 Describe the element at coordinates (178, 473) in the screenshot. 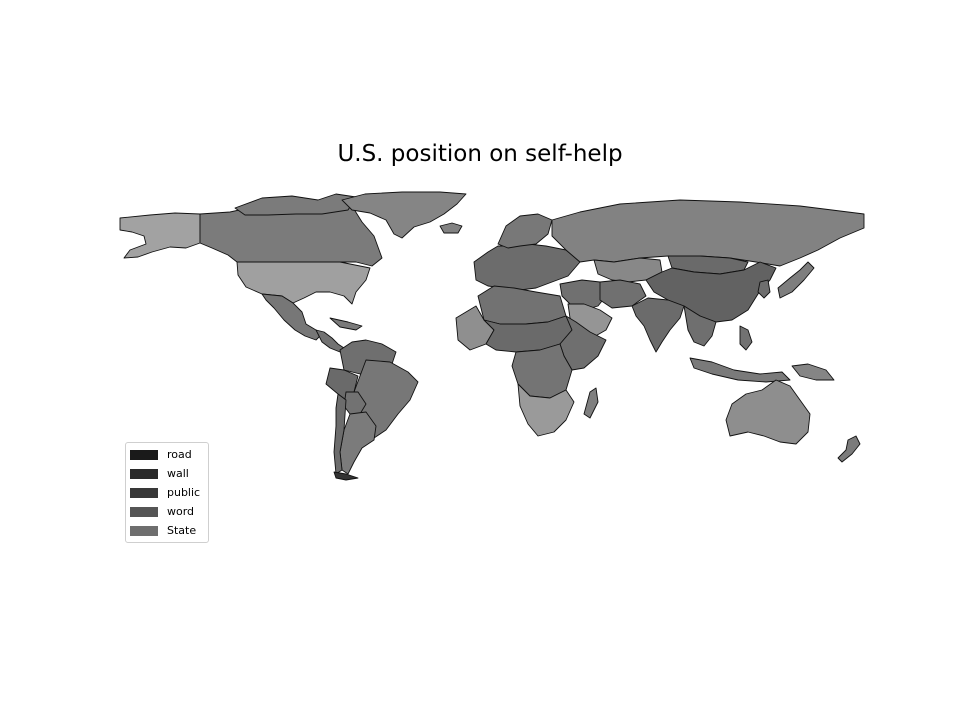

I see `legend-label: wall` at that location.